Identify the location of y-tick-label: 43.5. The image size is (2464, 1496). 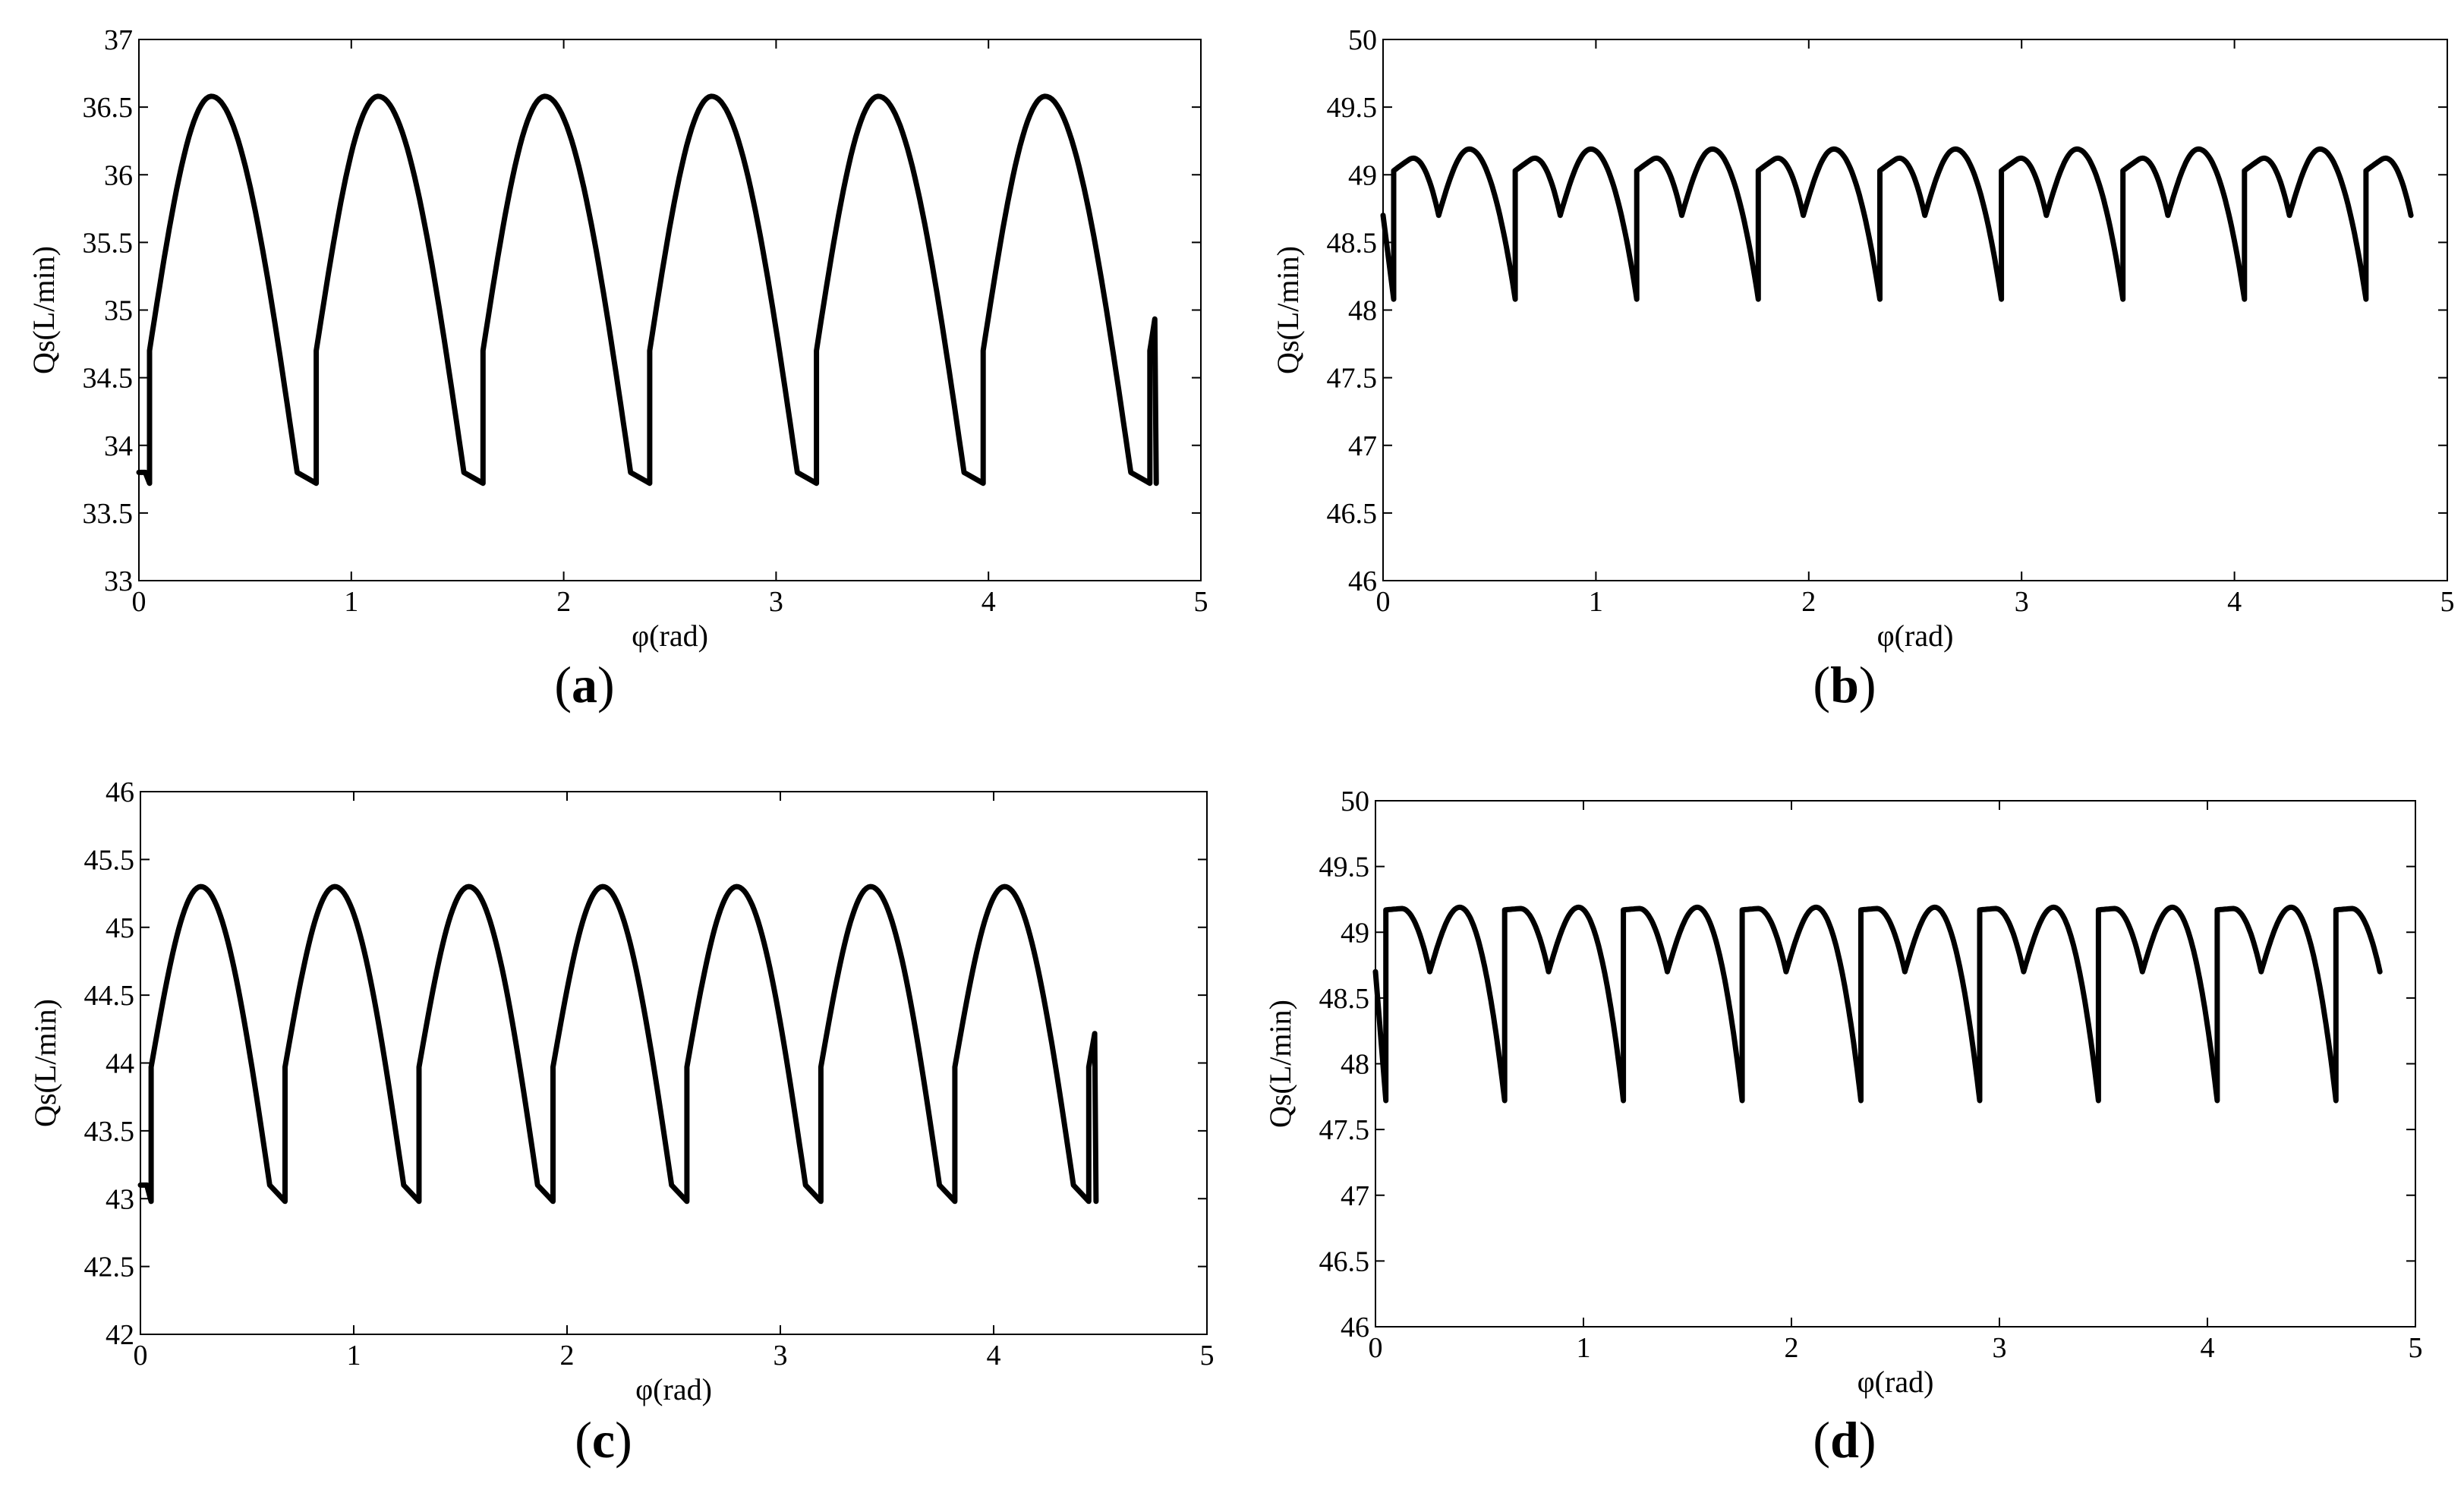
(110, 1132).